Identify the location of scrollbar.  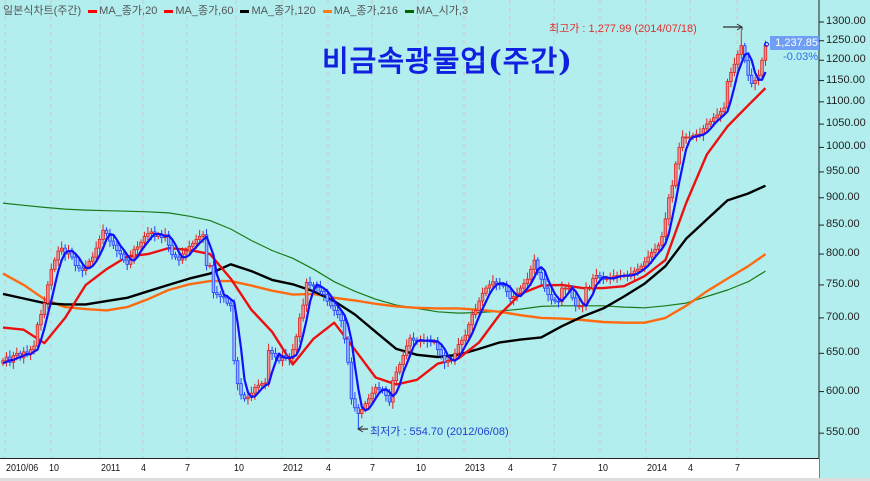
(435, 479).